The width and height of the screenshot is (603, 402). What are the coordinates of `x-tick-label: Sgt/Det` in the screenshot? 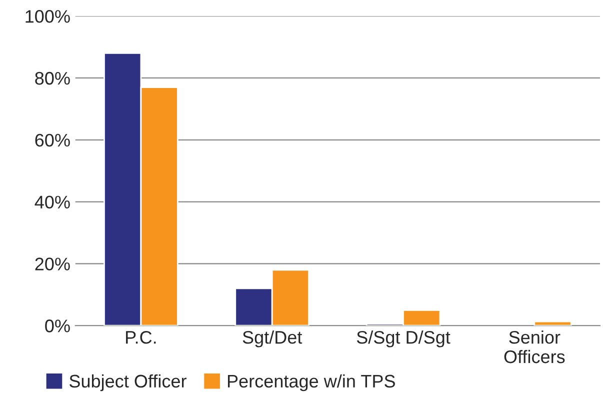 It's located at (272, 339).